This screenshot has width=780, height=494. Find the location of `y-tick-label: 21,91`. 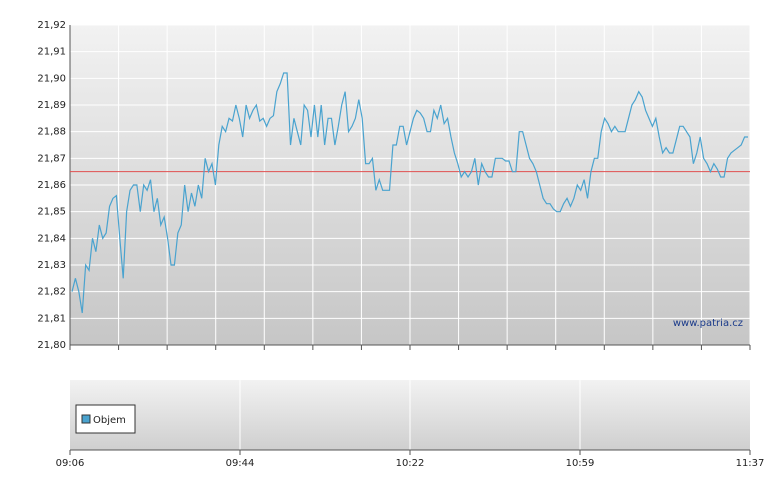

y-tick-label: 21,91 is located at coordinates (51, 52).